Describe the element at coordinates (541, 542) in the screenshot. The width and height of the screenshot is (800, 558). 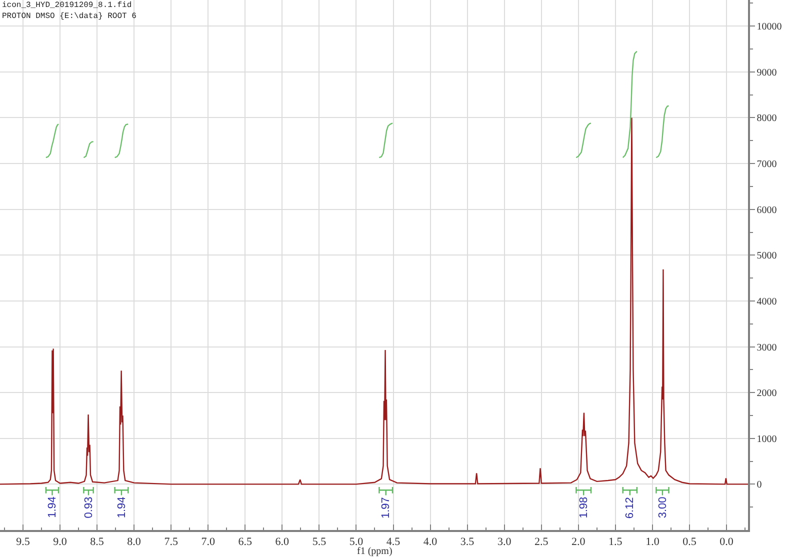
I see `x-tick-label: 2.5` at that location.